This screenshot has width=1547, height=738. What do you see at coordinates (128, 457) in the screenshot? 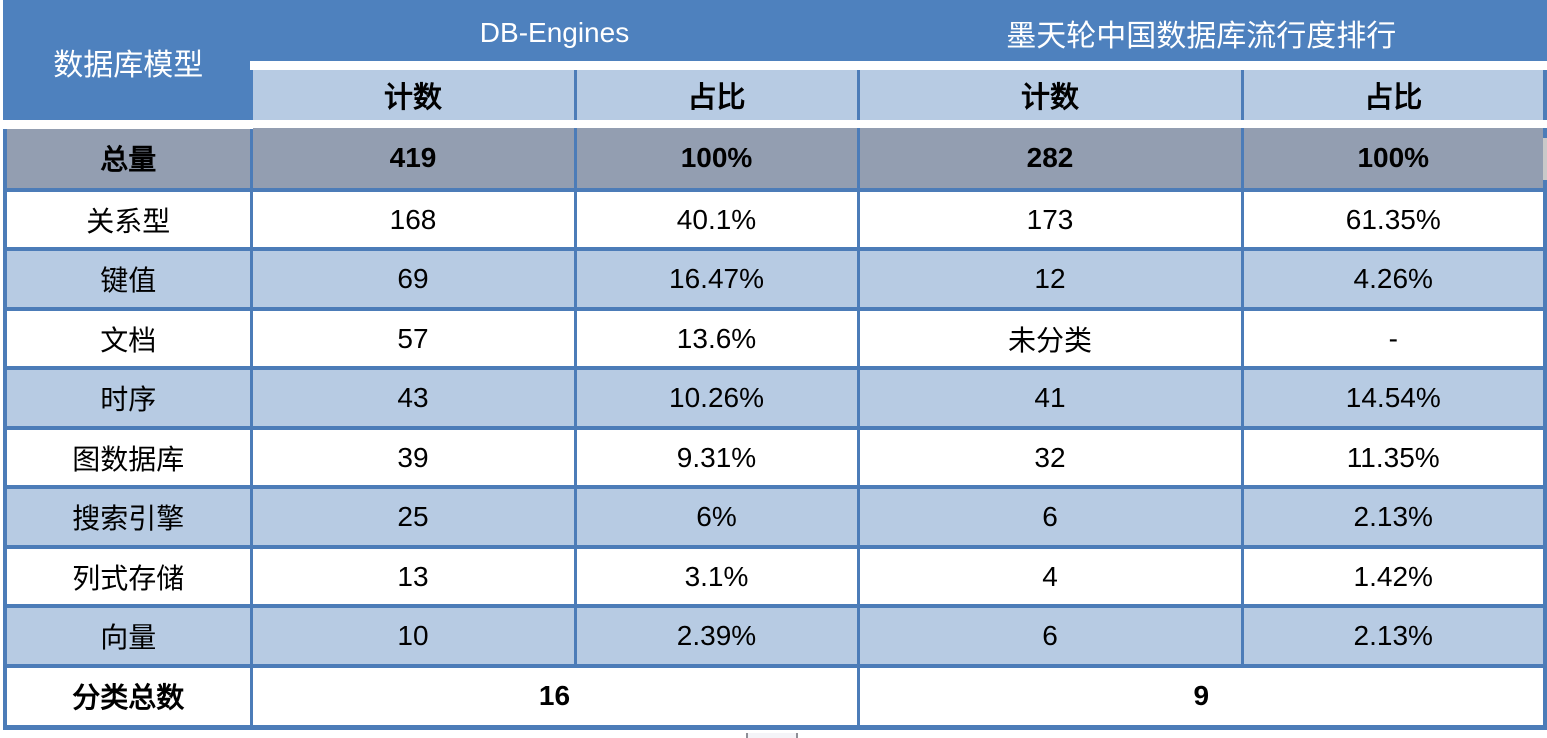
I see `row-label: 图数据库` at bounding box center [128, 457].